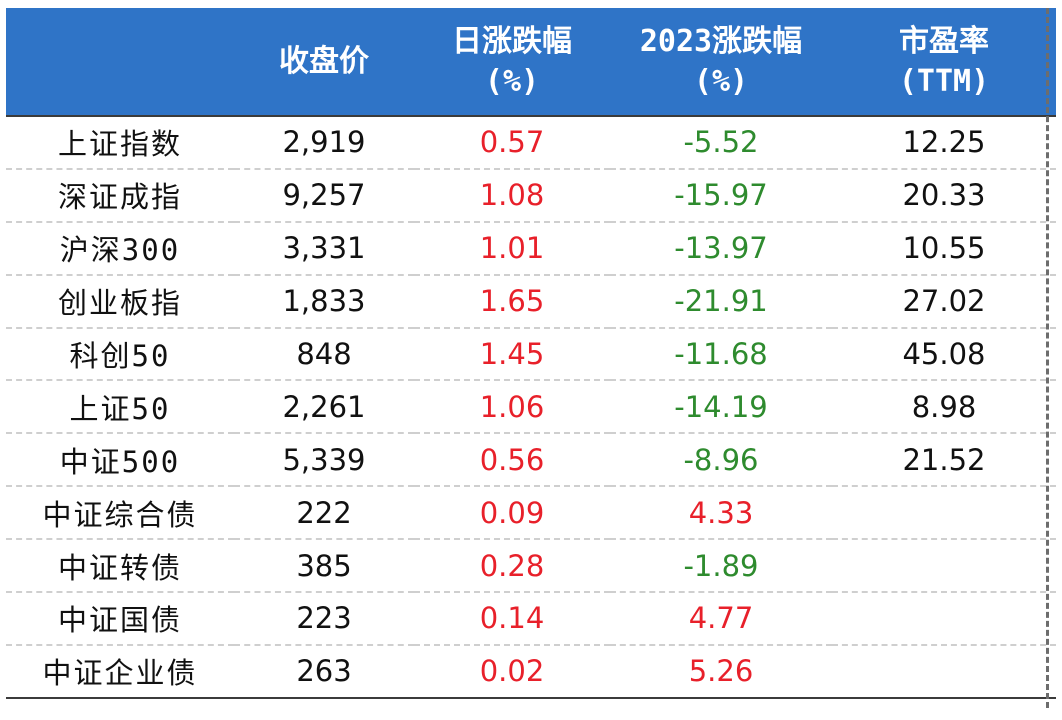 This screenshot has height=720, width=1062. I want to click on ytd-change-cell: -13.97, so click(721, 248).